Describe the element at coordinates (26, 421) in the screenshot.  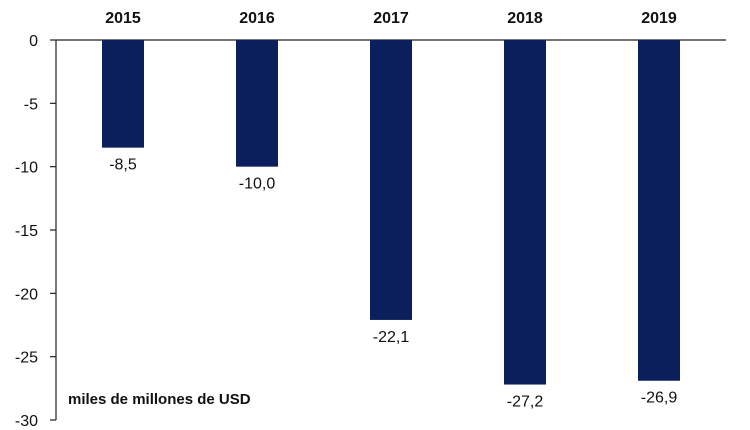
I see `y-tick-label: -30` at that location.